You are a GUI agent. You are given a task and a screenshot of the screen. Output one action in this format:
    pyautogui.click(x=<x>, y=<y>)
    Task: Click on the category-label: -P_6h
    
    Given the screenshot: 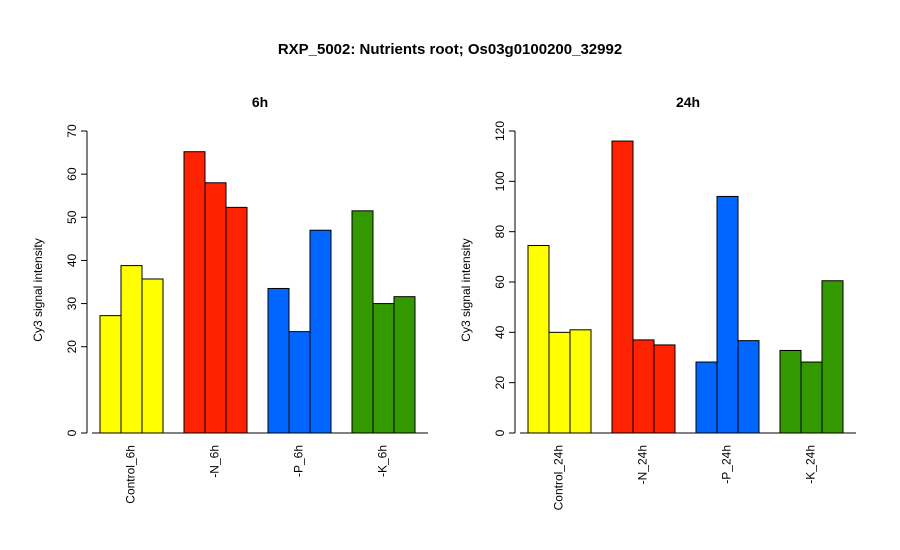 What is the action you would take?
    pyautogui.click(x=299, y=461)
    